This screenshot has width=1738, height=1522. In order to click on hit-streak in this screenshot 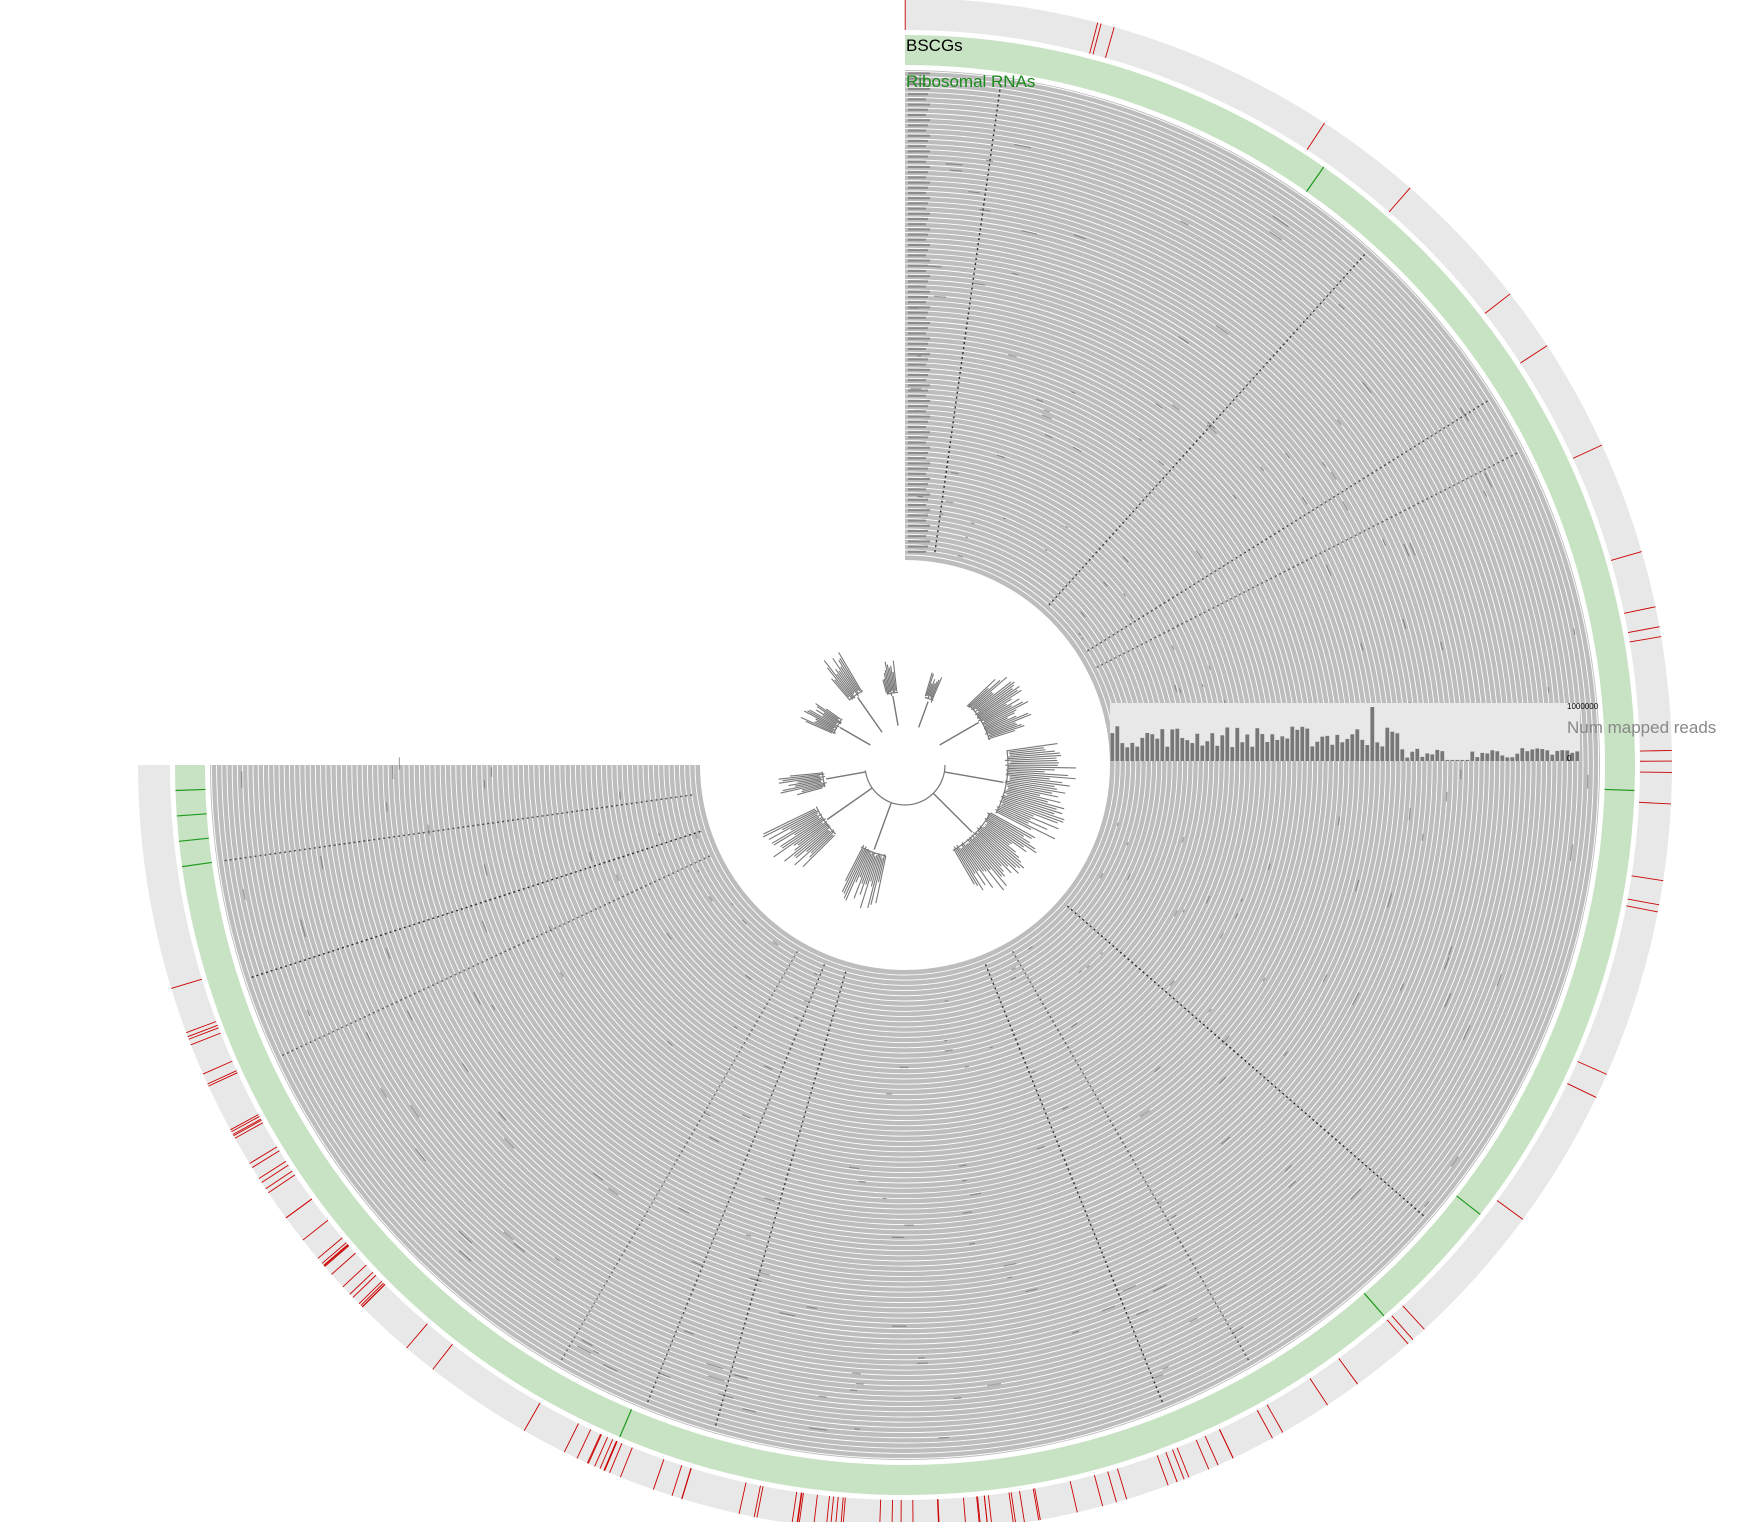, I will do `click(1288, 525)`.